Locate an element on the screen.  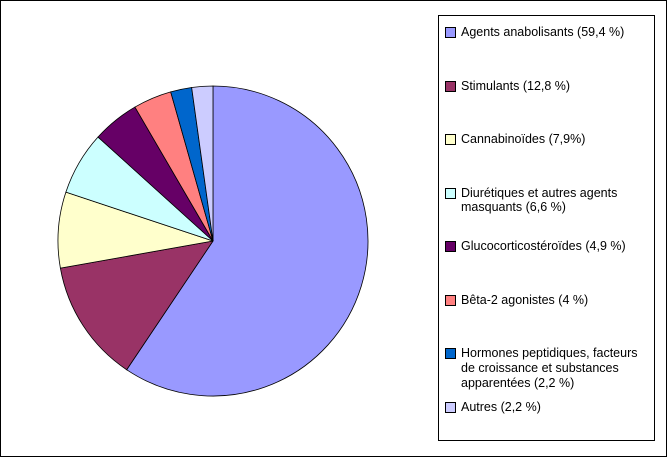
legend-label: Cannabinoïdes (7,9%) is located at coordinates (523, 139).